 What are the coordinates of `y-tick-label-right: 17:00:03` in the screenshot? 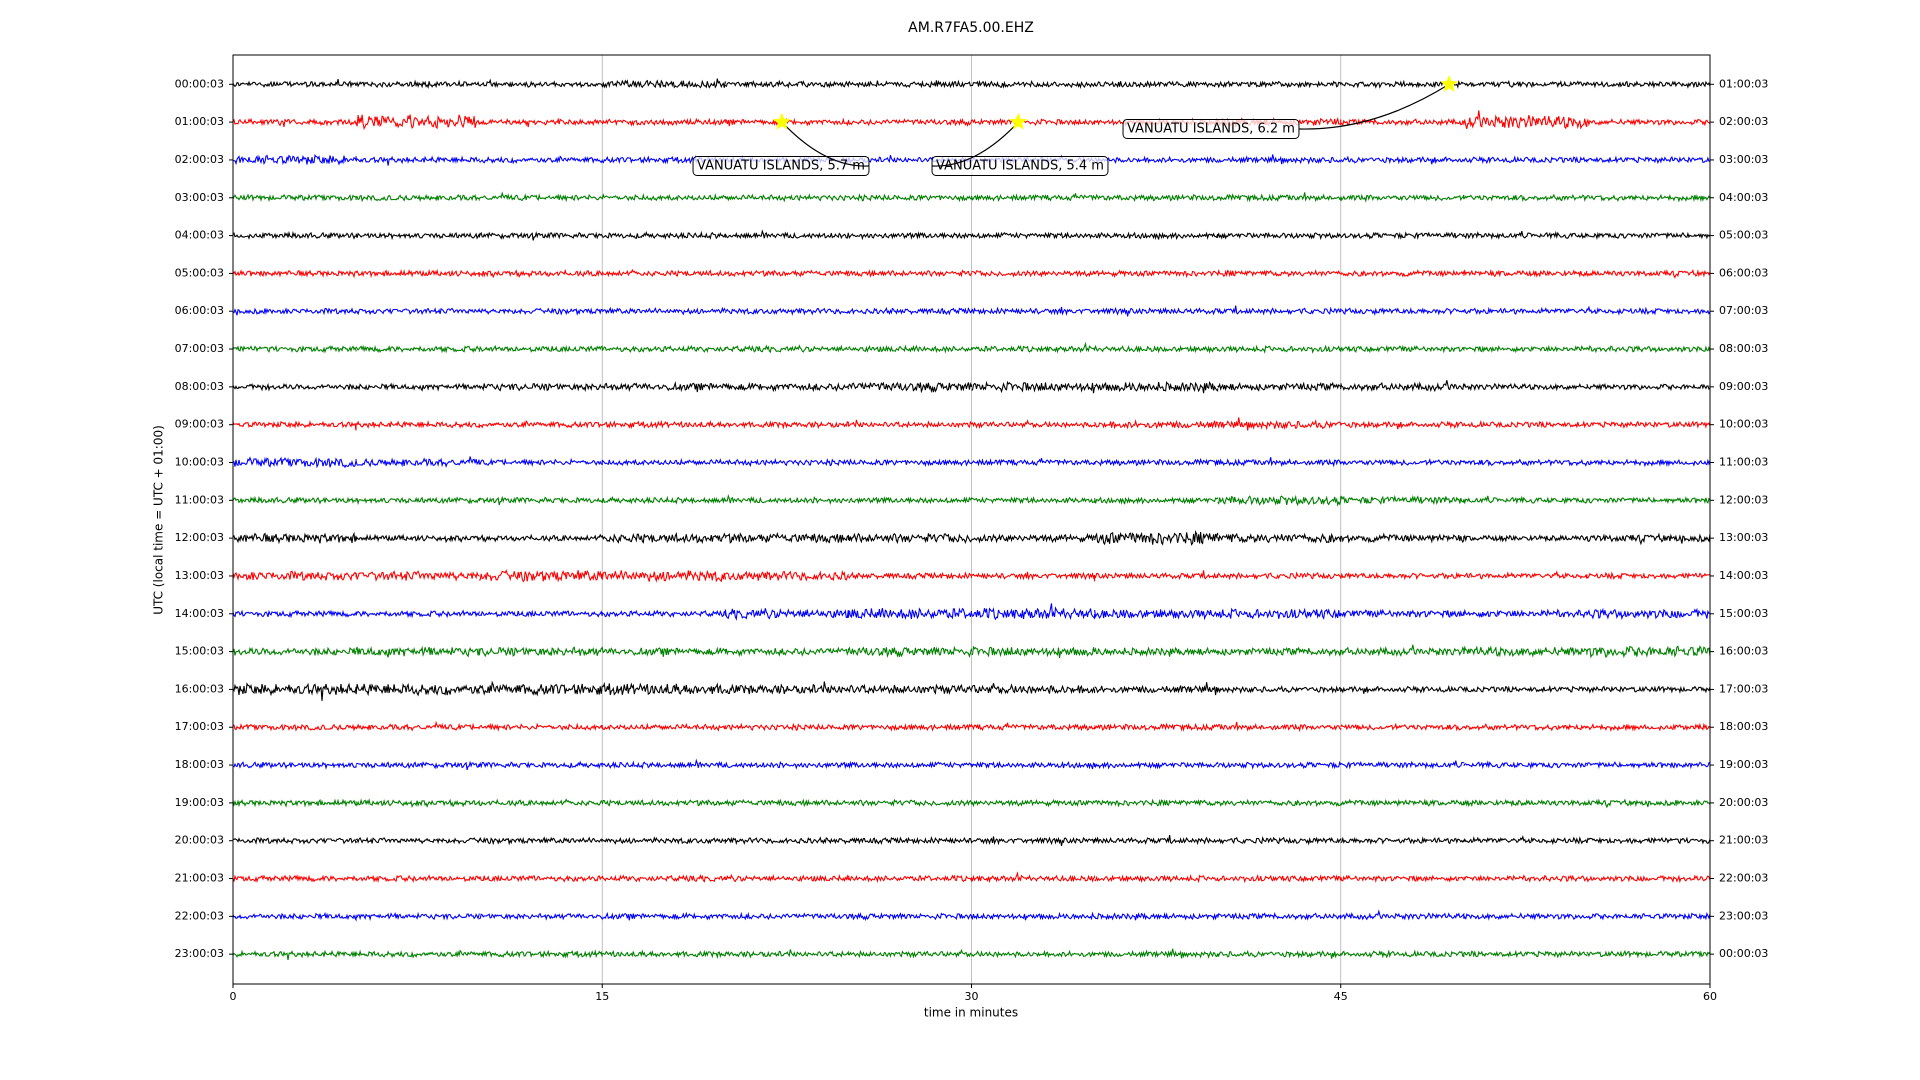 It's located at (1743, 688).